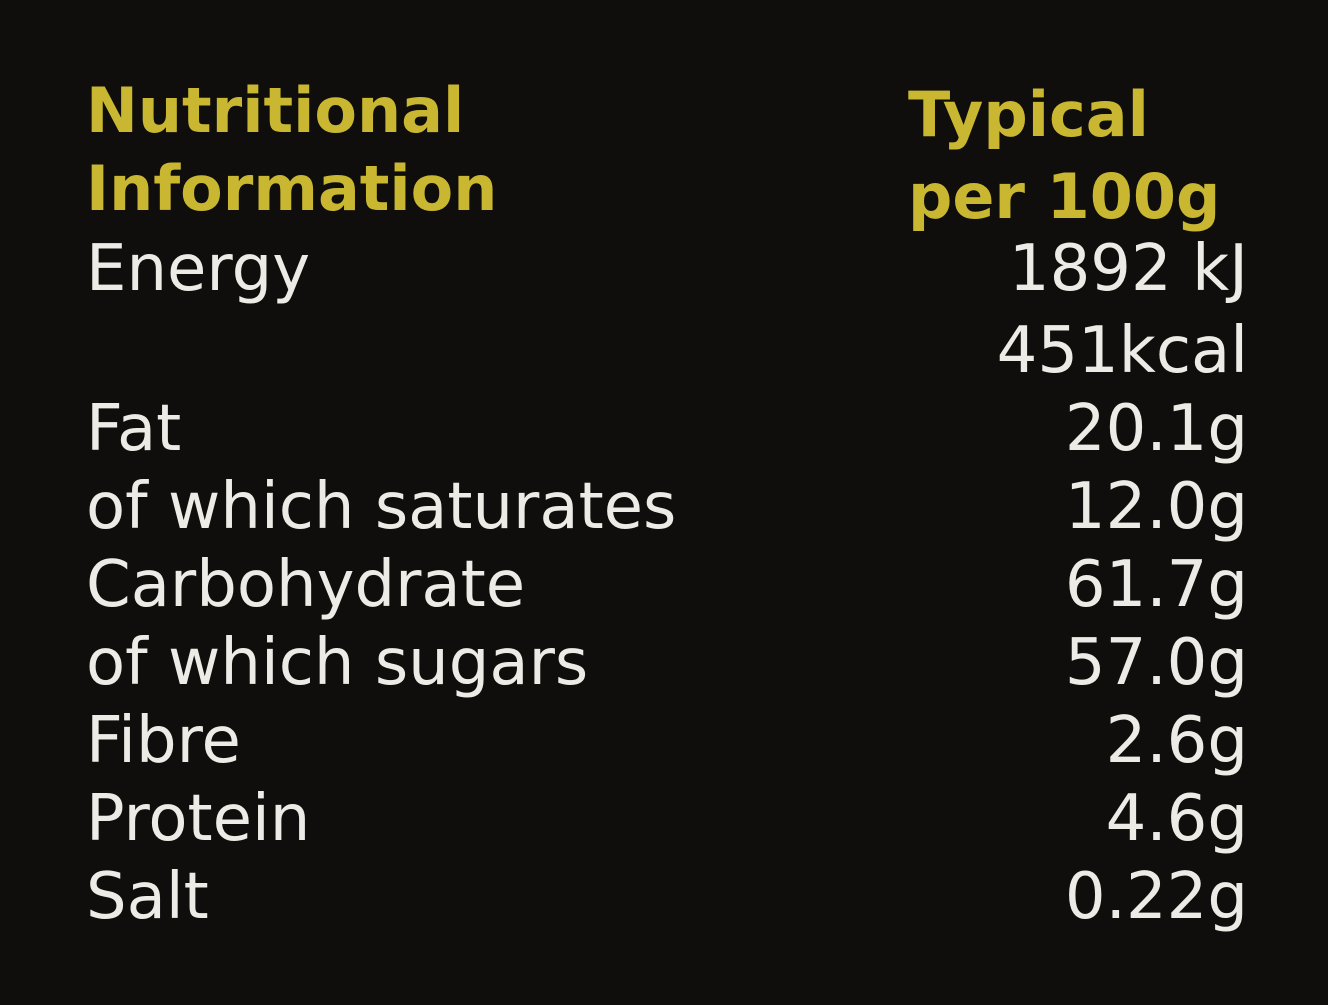 This screenshot has height=1005, width=1328. I want to click on nutrient-value: 1892 kJ, so click(1128, 269).